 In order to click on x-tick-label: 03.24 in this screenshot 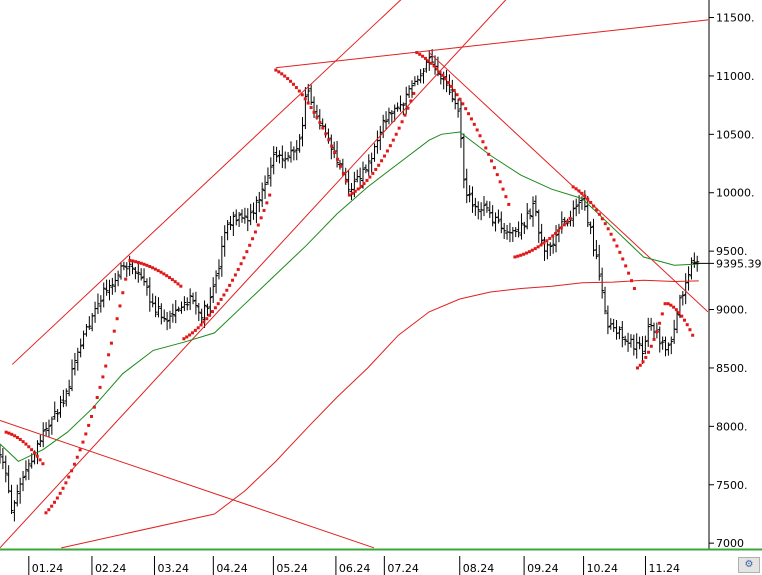, I will do `click(173, 568)`.